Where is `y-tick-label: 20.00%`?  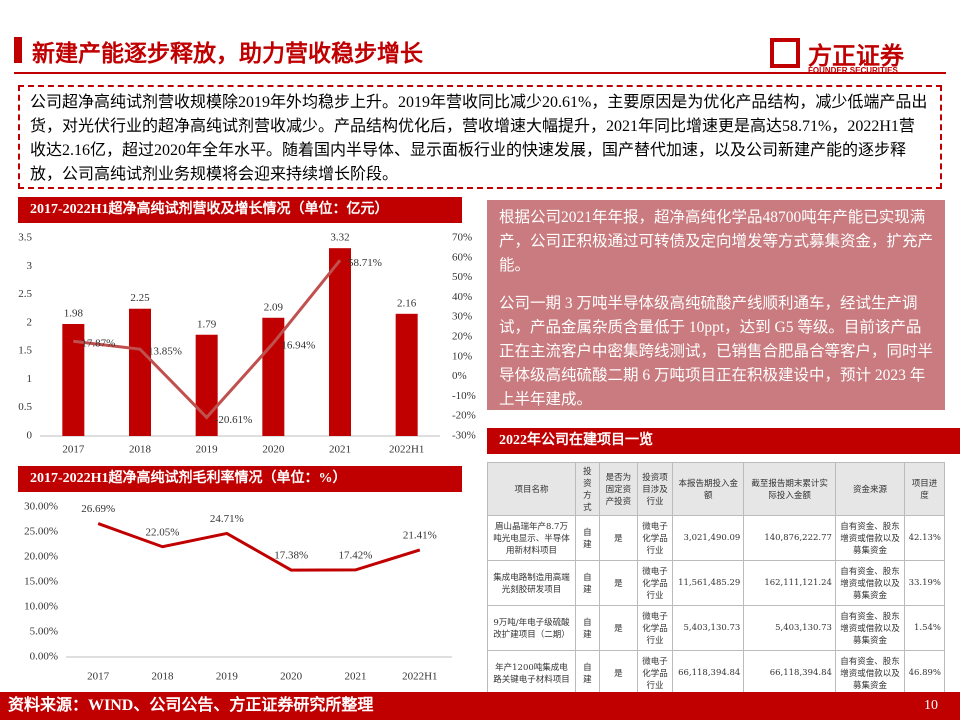 y-tick-label: 20.00% is located at coordinates (41, 557).